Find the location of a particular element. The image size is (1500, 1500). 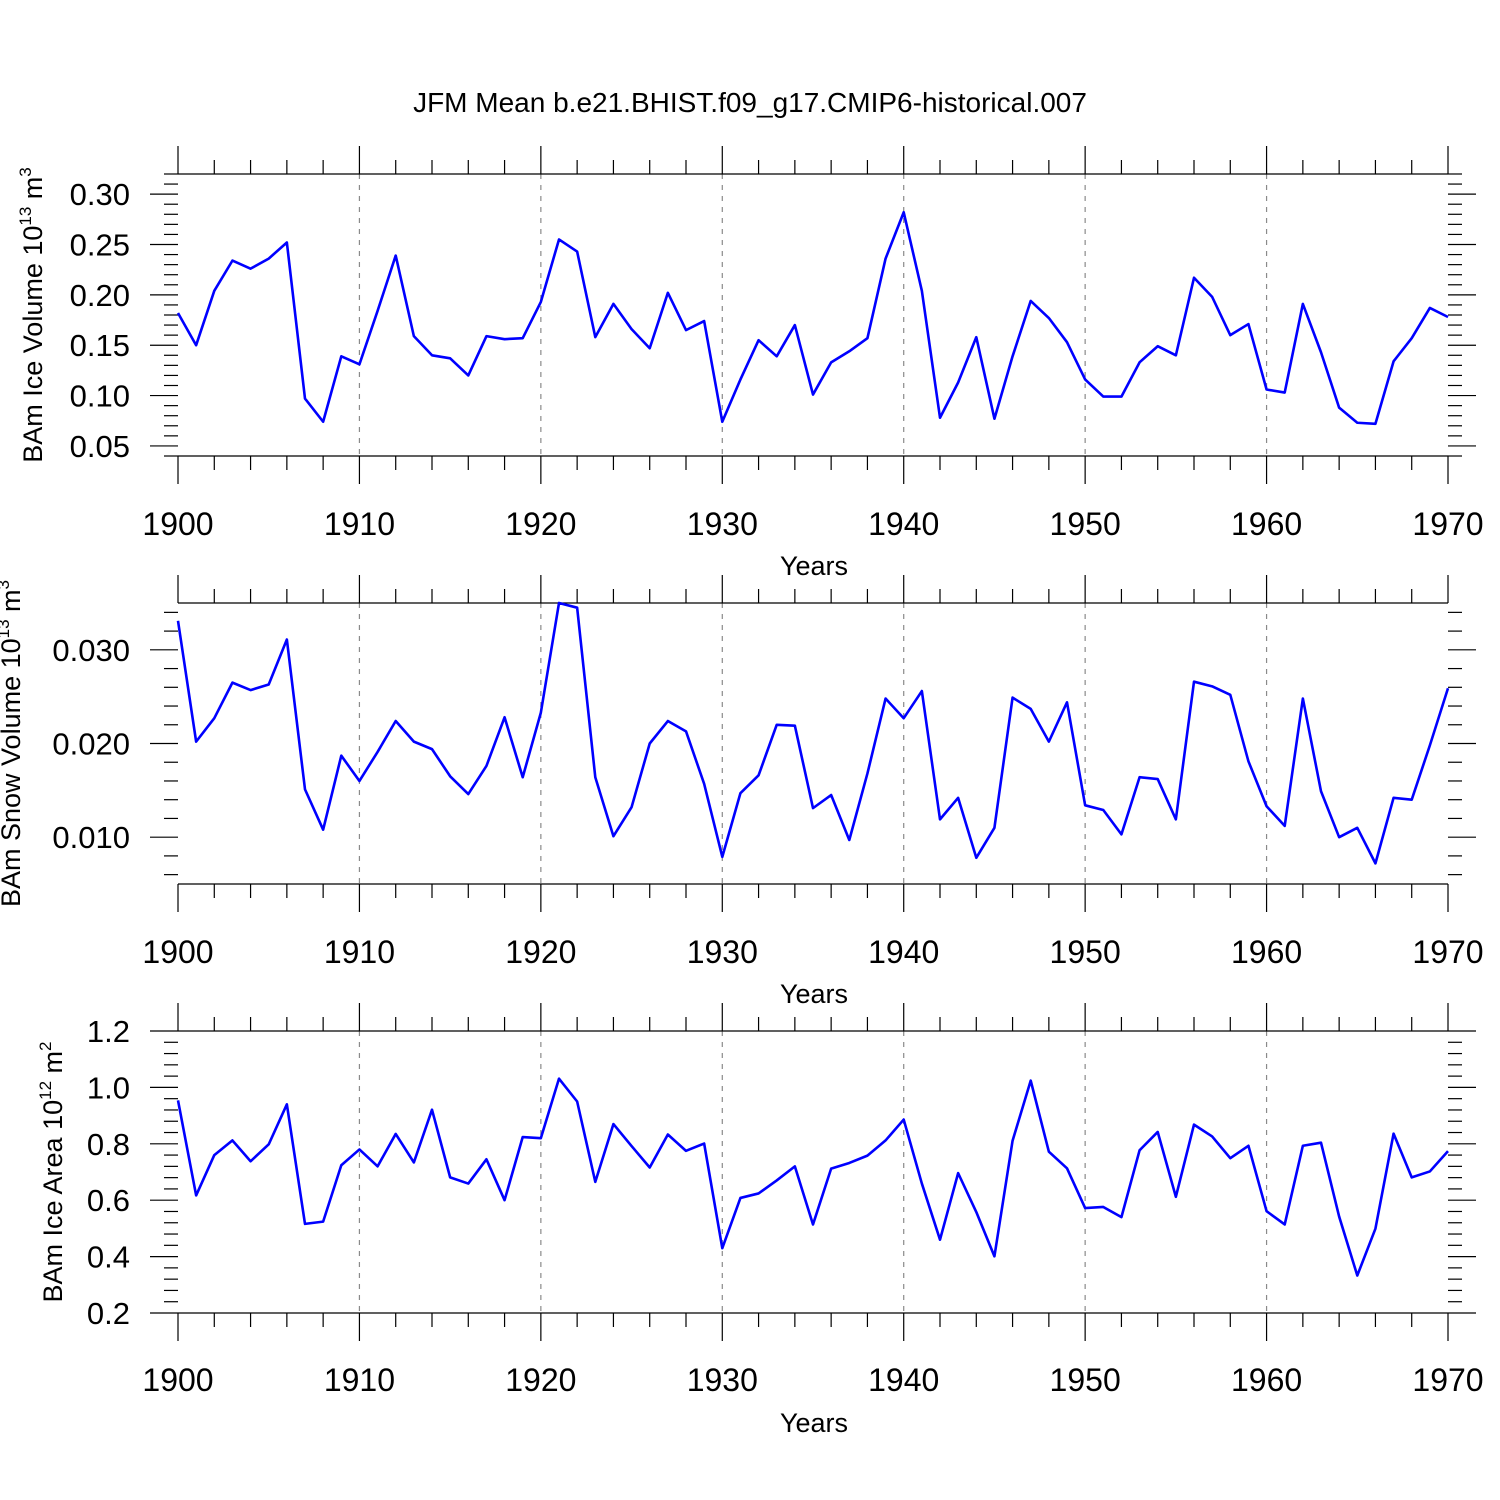

y-tick-label: 0.10 is located at coordinates (100, 396).